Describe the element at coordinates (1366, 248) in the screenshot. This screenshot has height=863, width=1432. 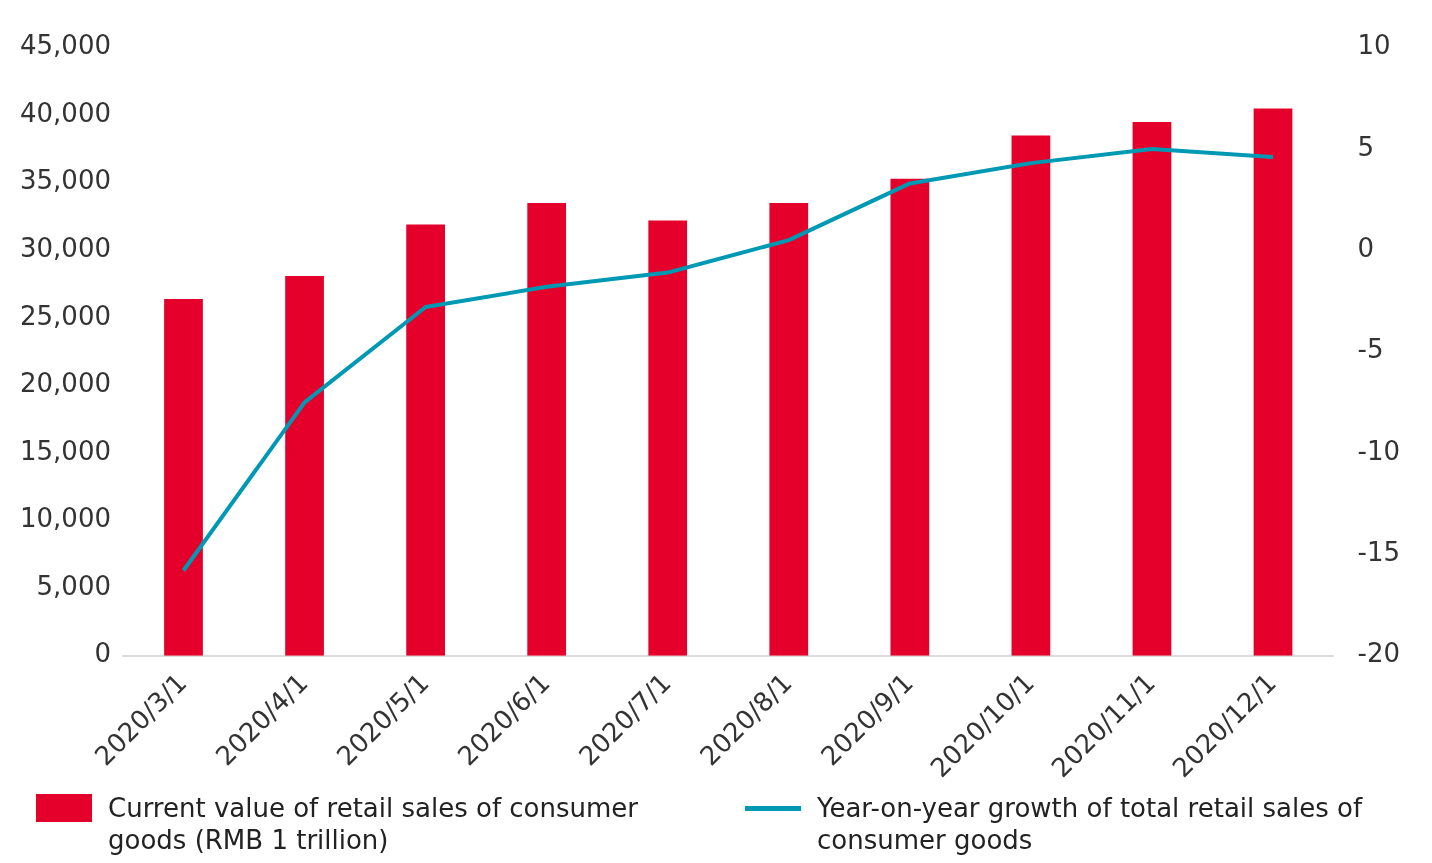
I see `y2-tick-label: 0` at that location.